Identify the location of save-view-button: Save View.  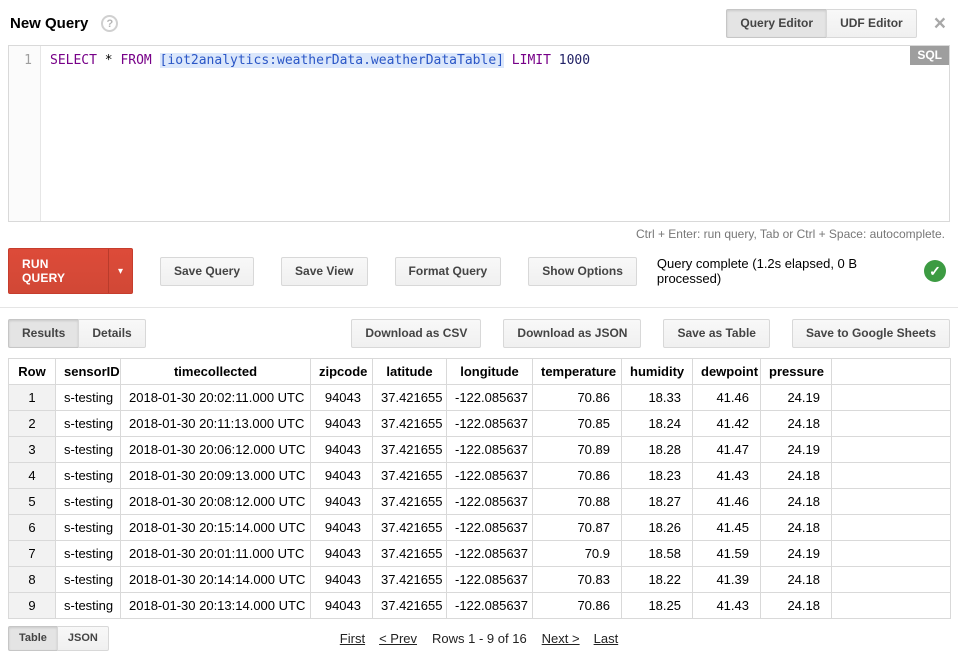
(324, 271).